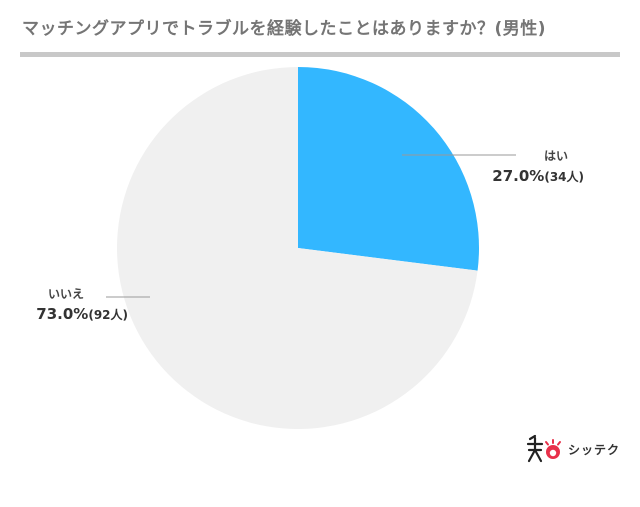 The width and height of the screenshot is (640, 507). I want to click on page-title: マッチングアプリでトラブルを経験したことはありますか？(男性), so click(284, 29).